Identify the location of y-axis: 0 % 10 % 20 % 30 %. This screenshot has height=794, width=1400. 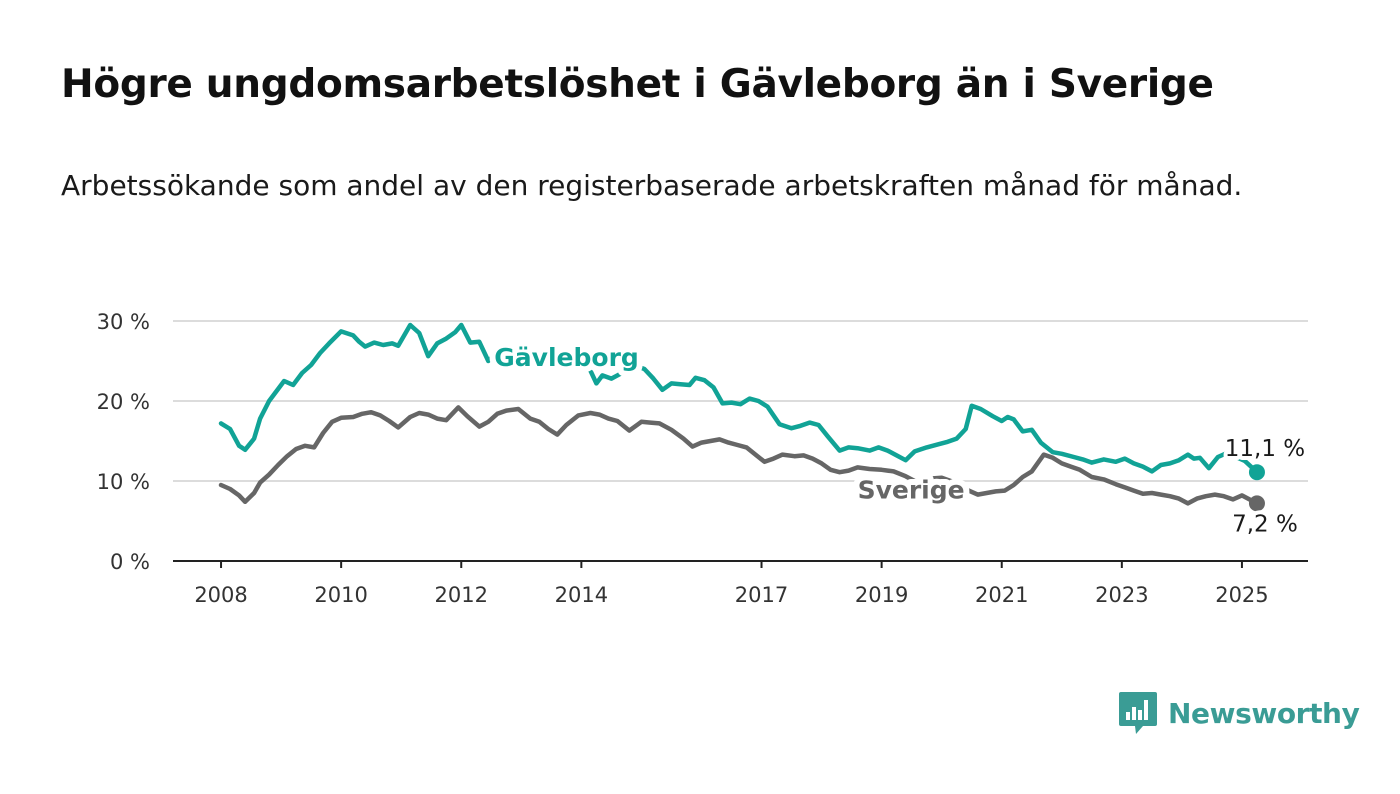
(123, 442).